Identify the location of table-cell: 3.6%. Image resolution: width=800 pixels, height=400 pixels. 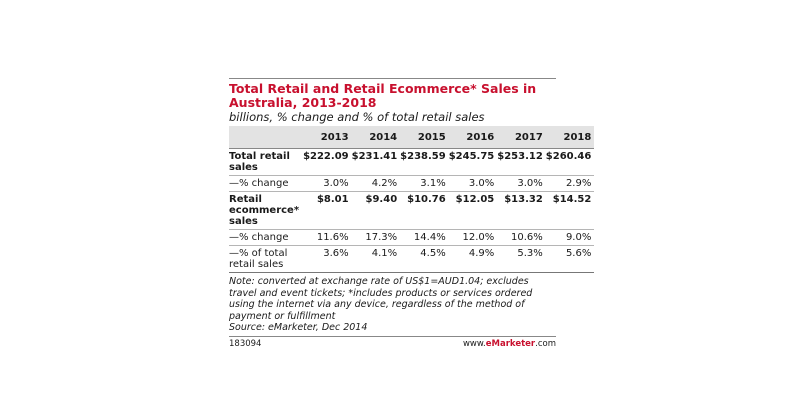
(327, 259).